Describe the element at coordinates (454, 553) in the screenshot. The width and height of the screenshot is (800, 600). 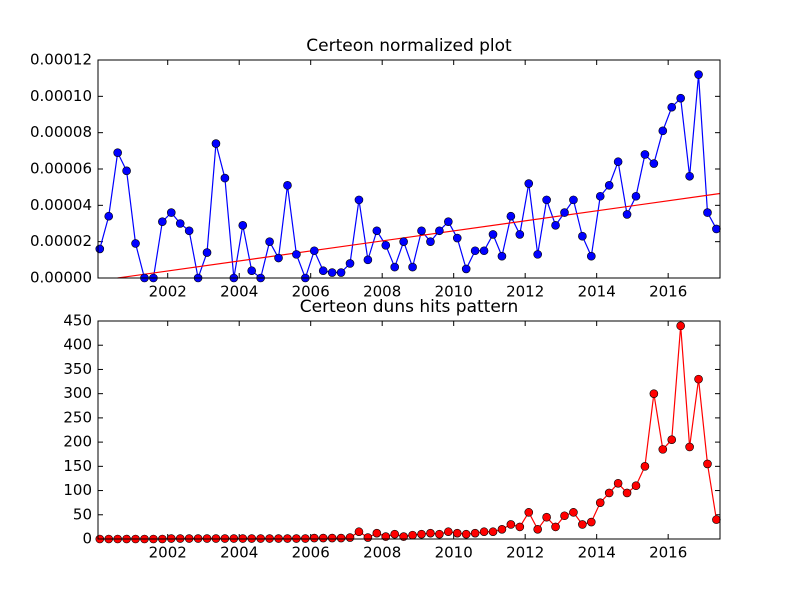
I see `x-tick-label: 2010` at that location.